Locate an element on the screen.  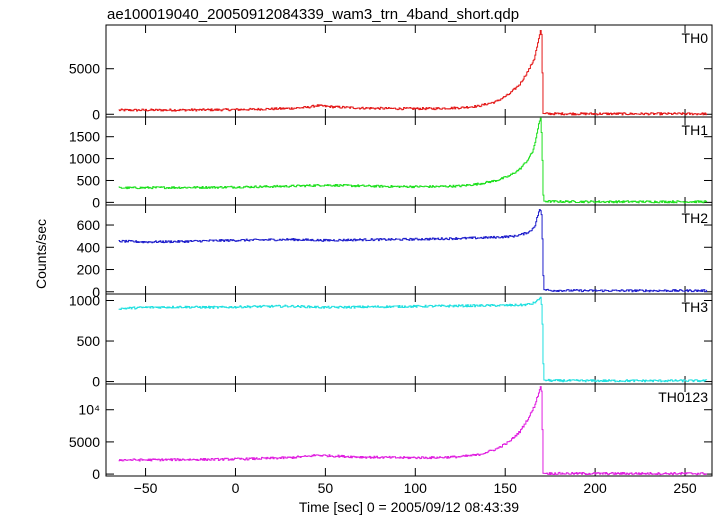
panel-label: TH1 is located at coordinates (695, 130).